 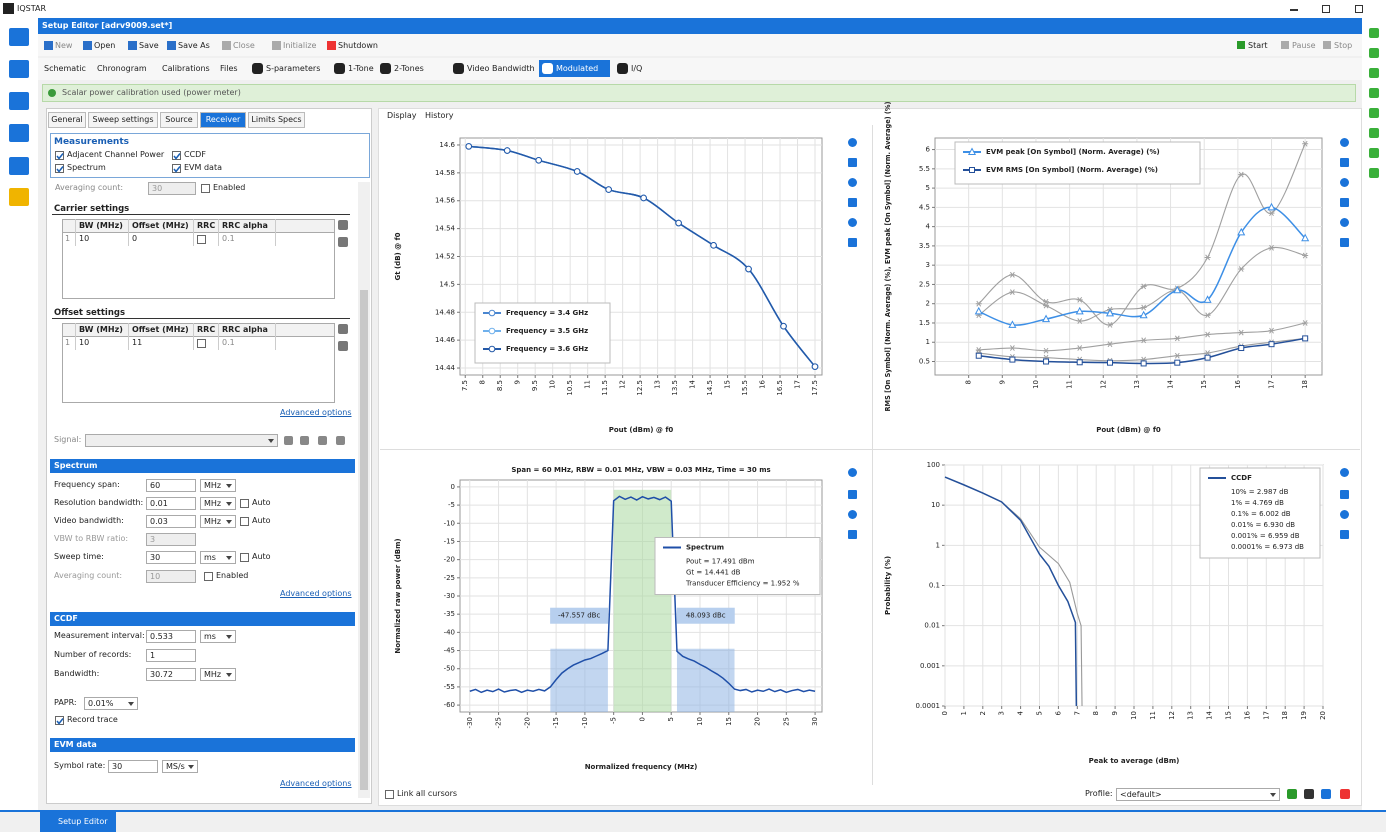 What do you see at coordinates (1198, 794) in the screenshot?
I see `dropdown: <default>` at bounding box center [1198, 794].